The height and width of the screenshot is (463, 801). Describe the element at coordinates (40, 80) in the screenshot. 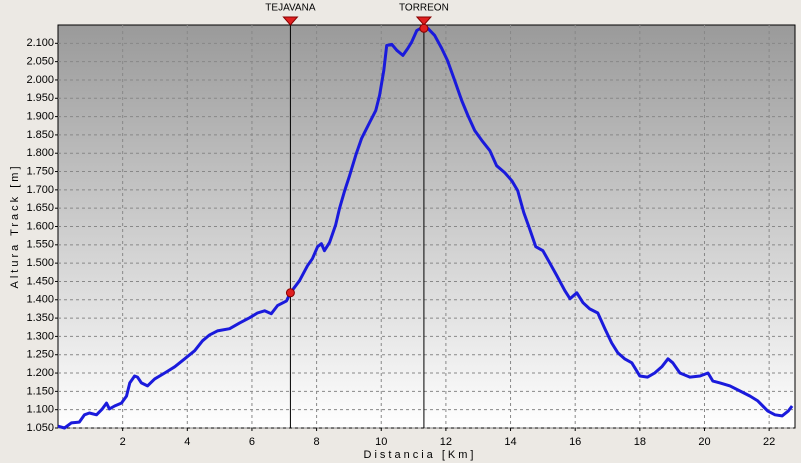

I see `y-tick-label: 2.000` at that location.